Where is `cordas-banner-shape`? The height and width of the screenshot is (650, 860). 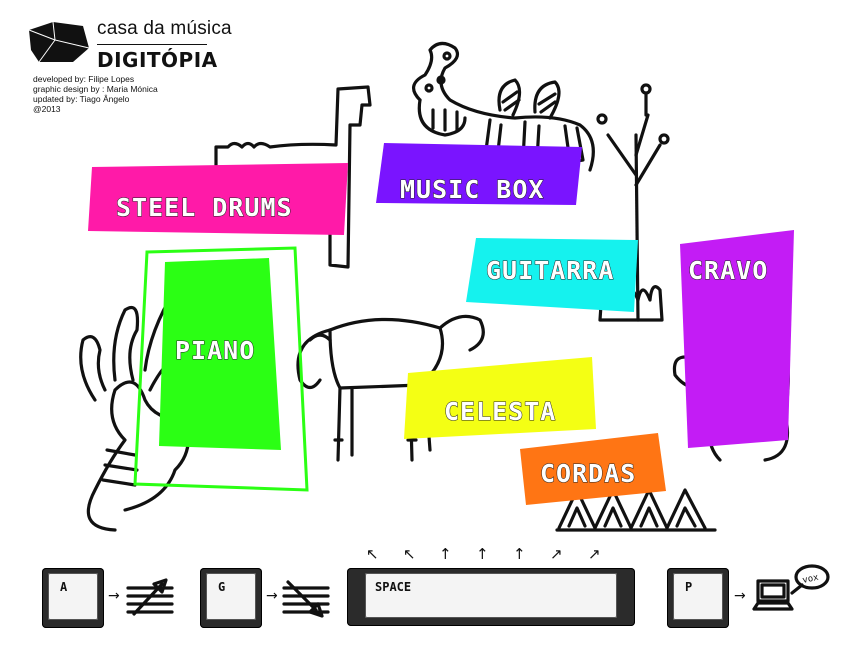
cordas-banner-shape is located at coordinates (593, 469).